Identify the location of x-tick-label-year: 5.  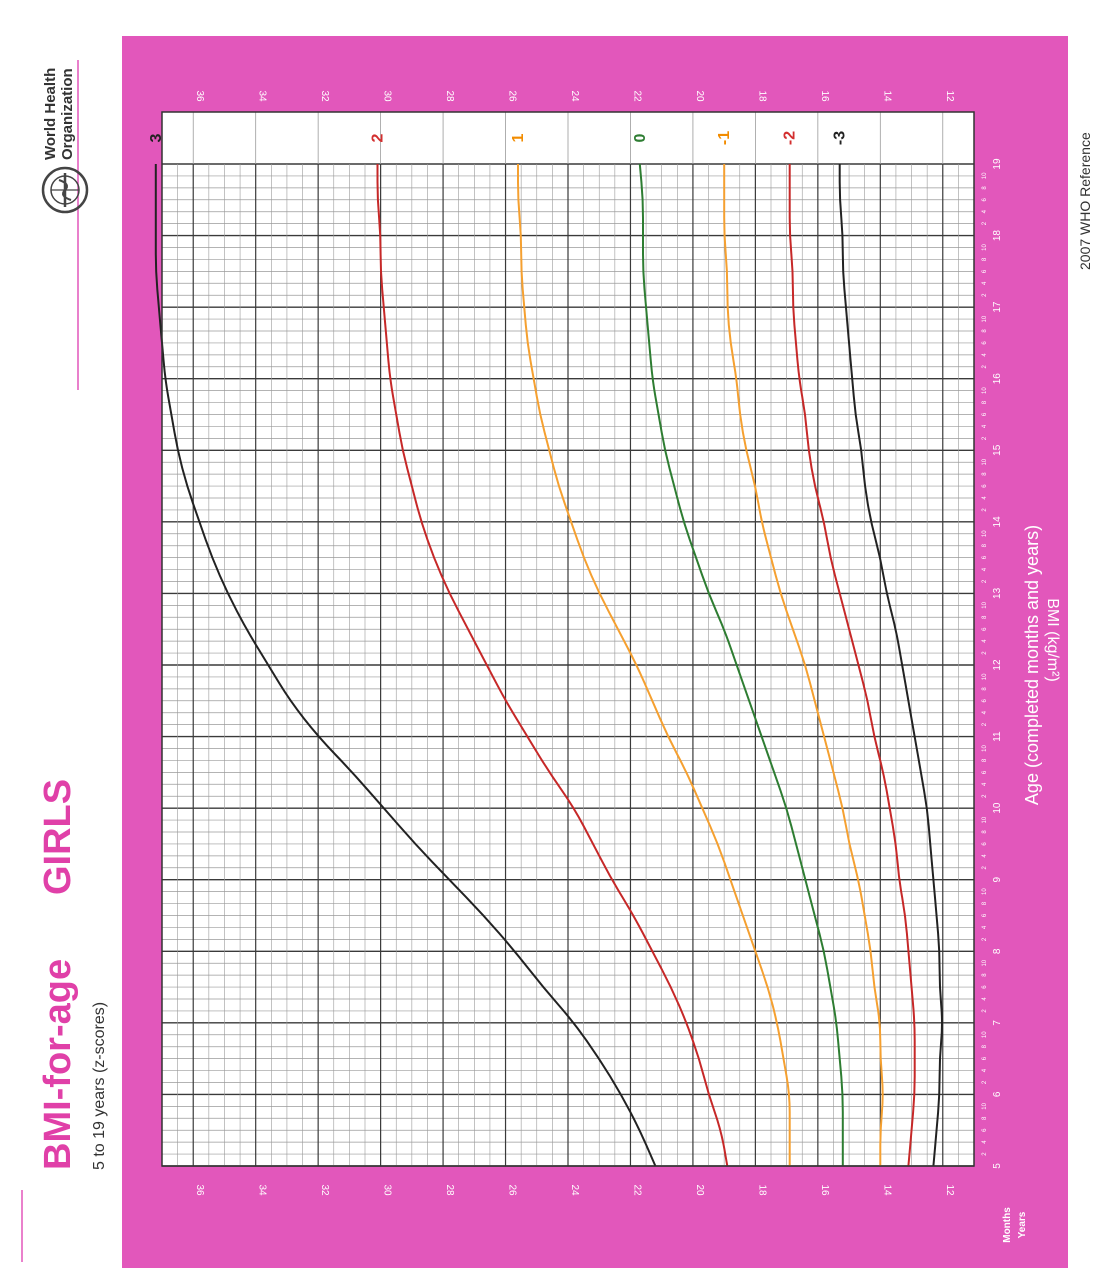
(997, 1166).